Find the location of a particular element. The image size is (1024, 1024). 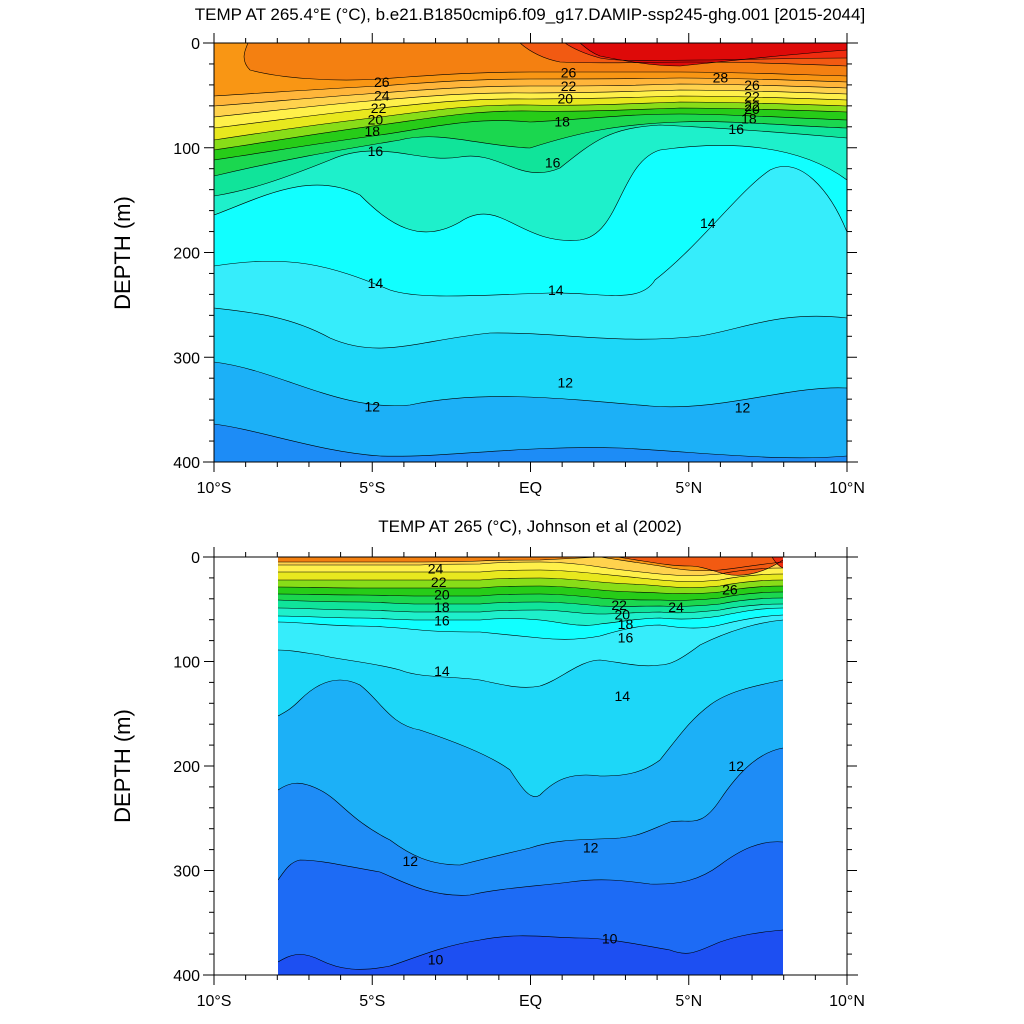

contour-label: 28 is located at coordinates (721, 78).